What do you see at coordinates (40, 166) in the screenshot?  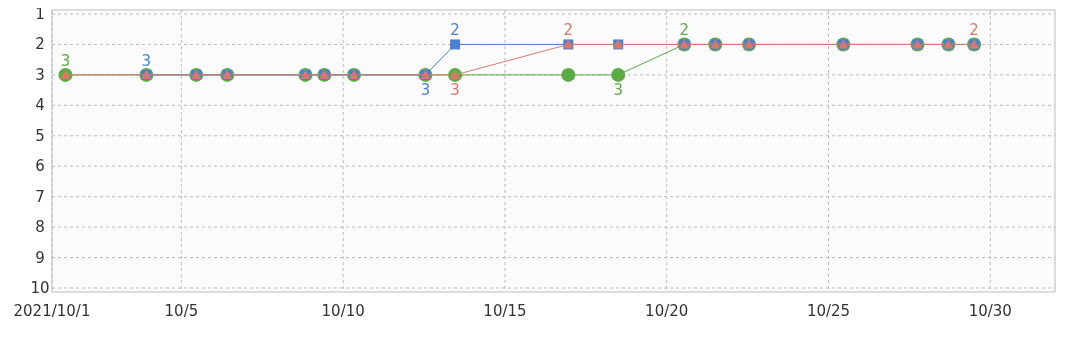 I see `y-tick-label: 6` at bounding box center [40, 166].